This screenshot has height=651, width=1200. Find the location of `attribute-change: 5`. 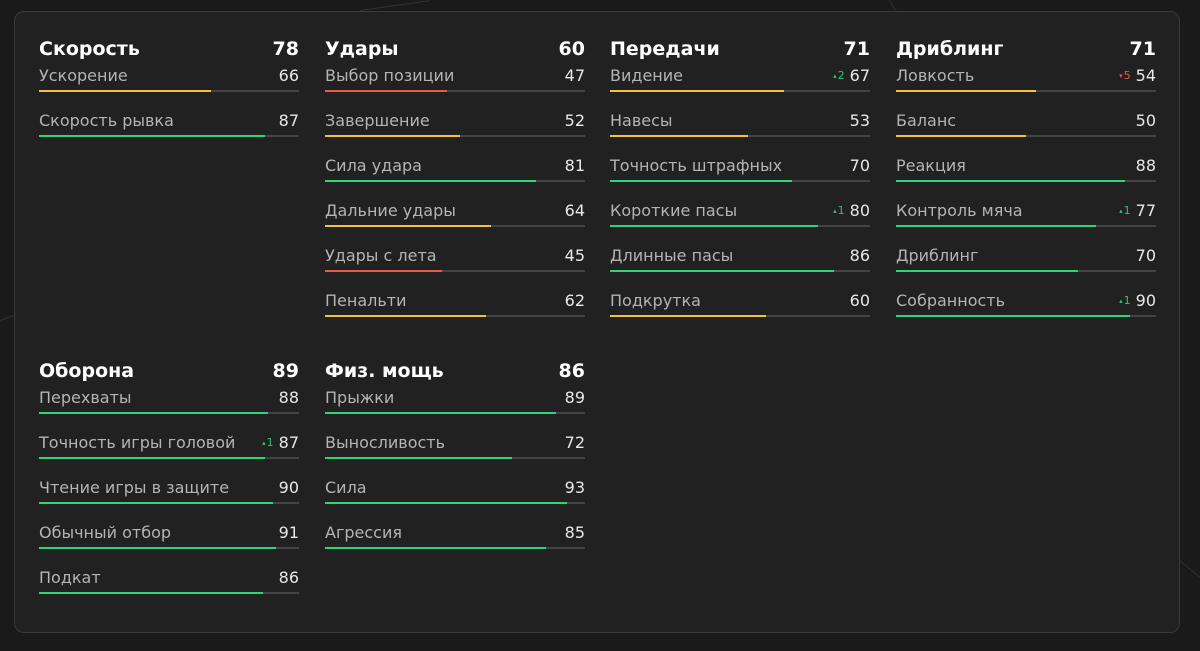

attribute-change: 5 is located at coordinates (1125, 76).